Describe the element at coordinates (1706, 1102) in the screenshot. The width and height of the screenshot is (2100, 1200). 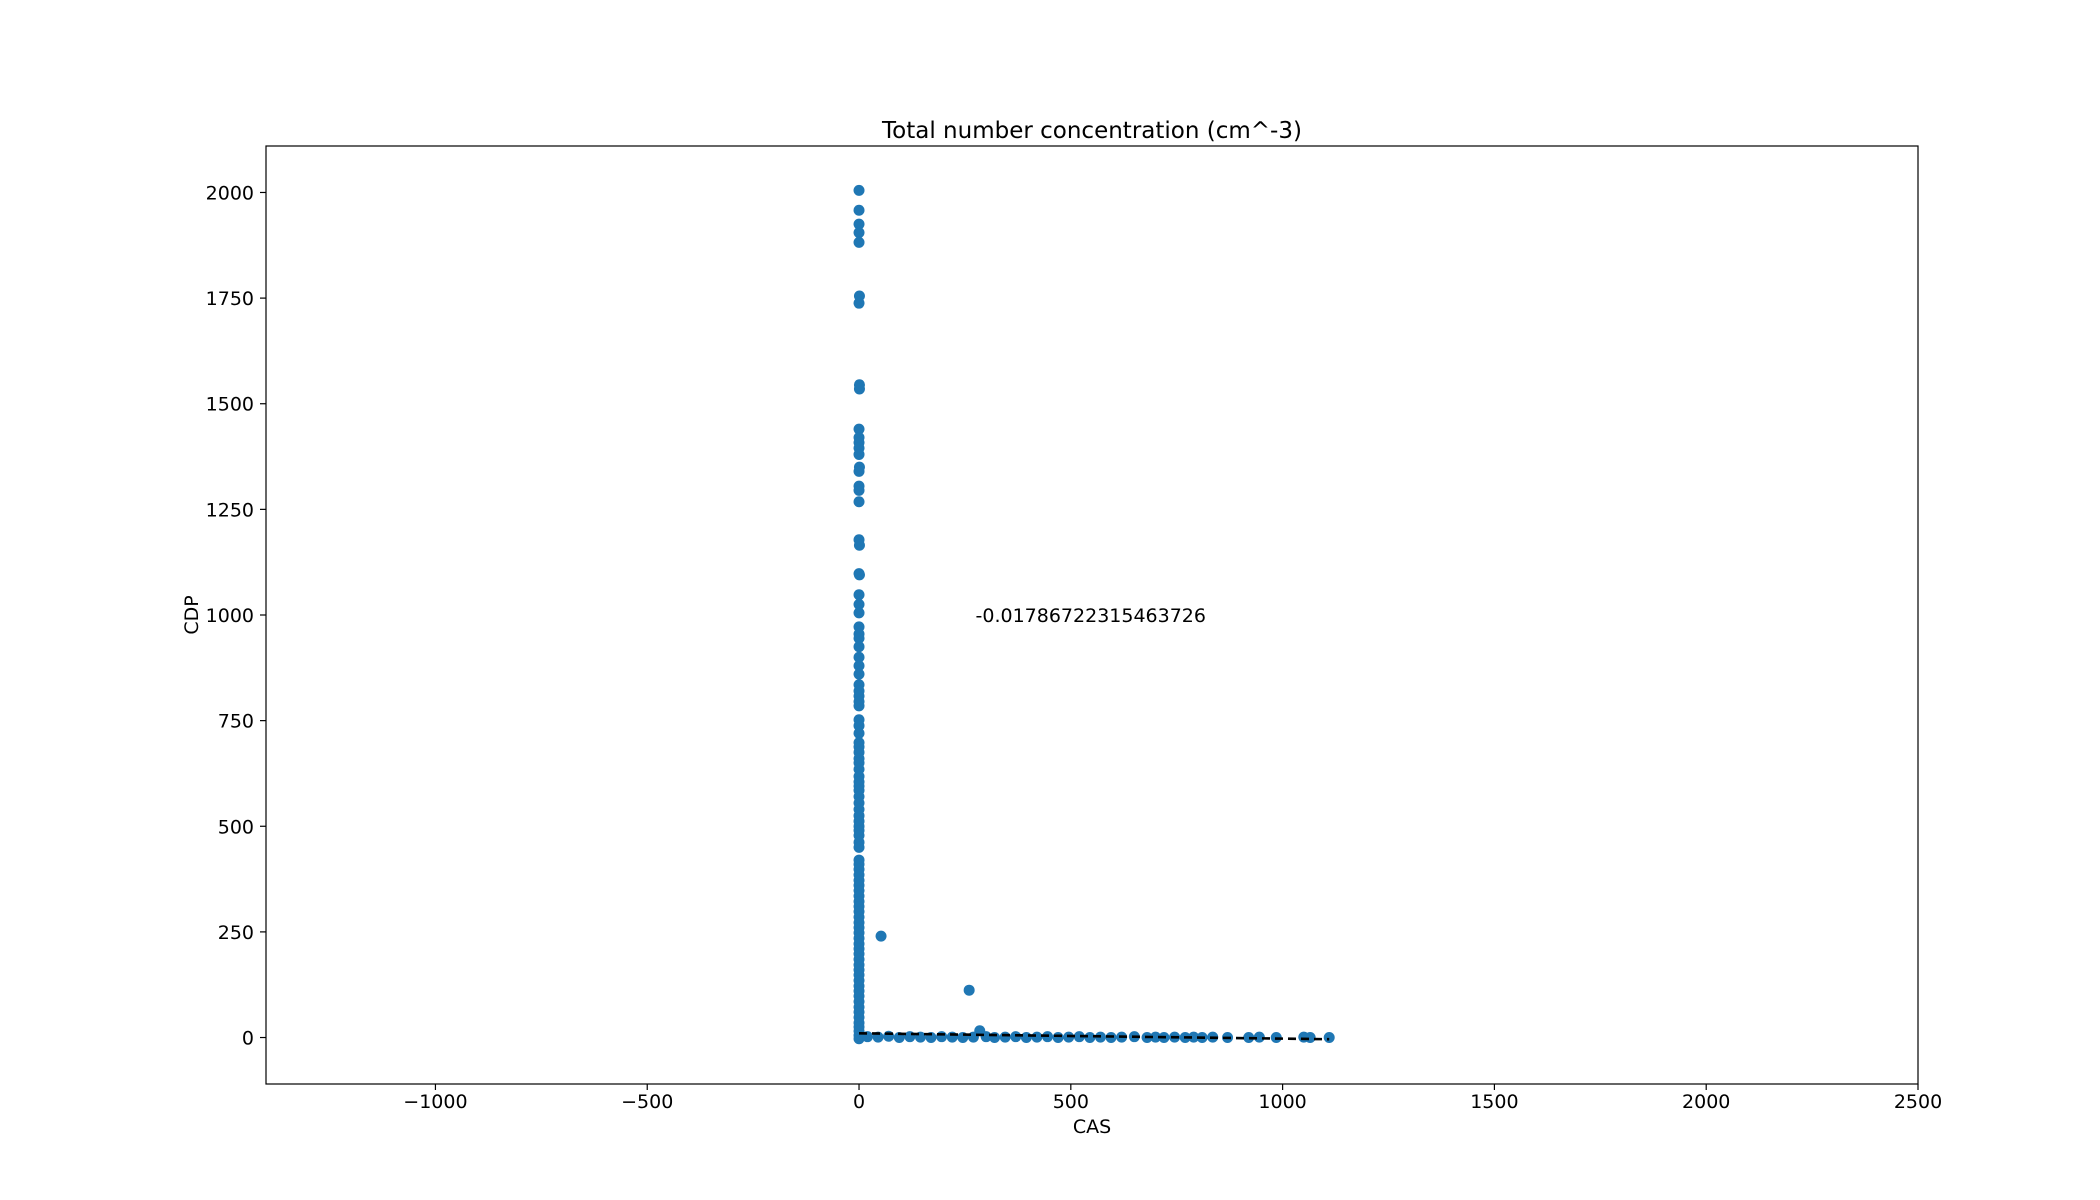
I see `x-tick-label: 2000` at that location.